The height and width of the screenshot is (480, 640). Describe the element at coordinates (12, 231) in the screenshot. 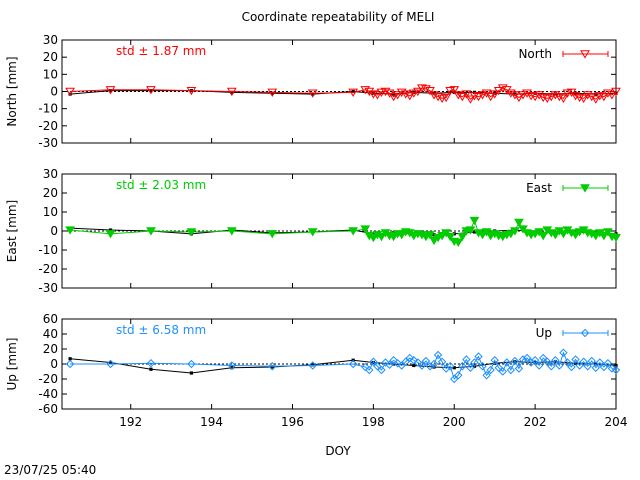

I see `y-axis-label: East [mm]` at that location.